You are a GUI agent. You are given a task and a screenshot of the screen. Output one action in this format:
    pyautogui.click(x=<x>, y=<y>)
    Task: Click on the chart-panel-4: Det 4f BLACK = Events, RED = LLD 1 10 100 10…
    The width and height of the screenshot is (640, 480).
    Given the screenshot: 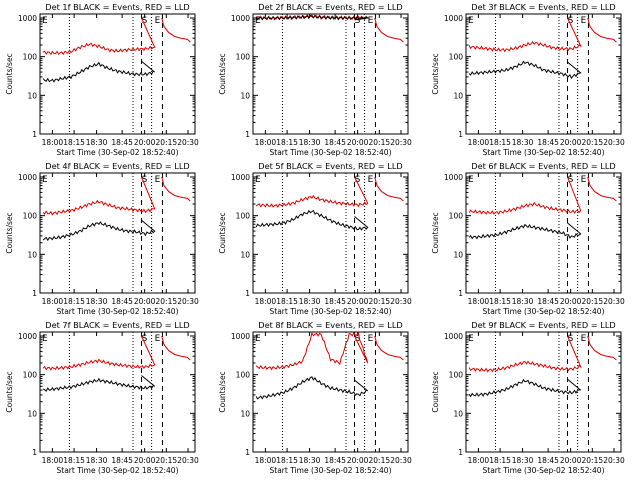 What is the action you would take?
    pyautogui.click(x=102, y=238)
    